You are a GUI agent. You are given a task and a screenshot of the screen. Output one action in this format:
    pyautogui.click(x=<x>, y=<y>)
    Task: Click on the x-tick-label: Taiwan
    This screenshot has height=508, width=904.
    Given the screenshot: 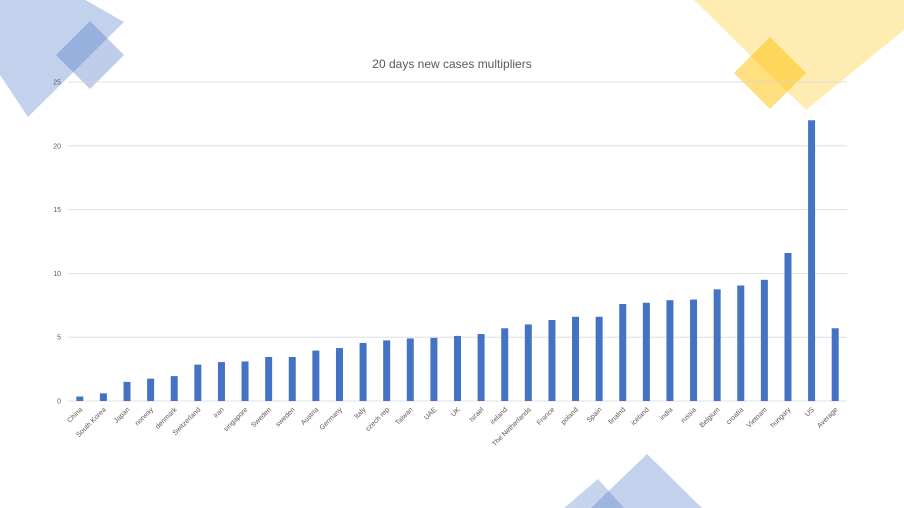 What is the action you would take?
    pyautogui.click(x=404, y=416)
    